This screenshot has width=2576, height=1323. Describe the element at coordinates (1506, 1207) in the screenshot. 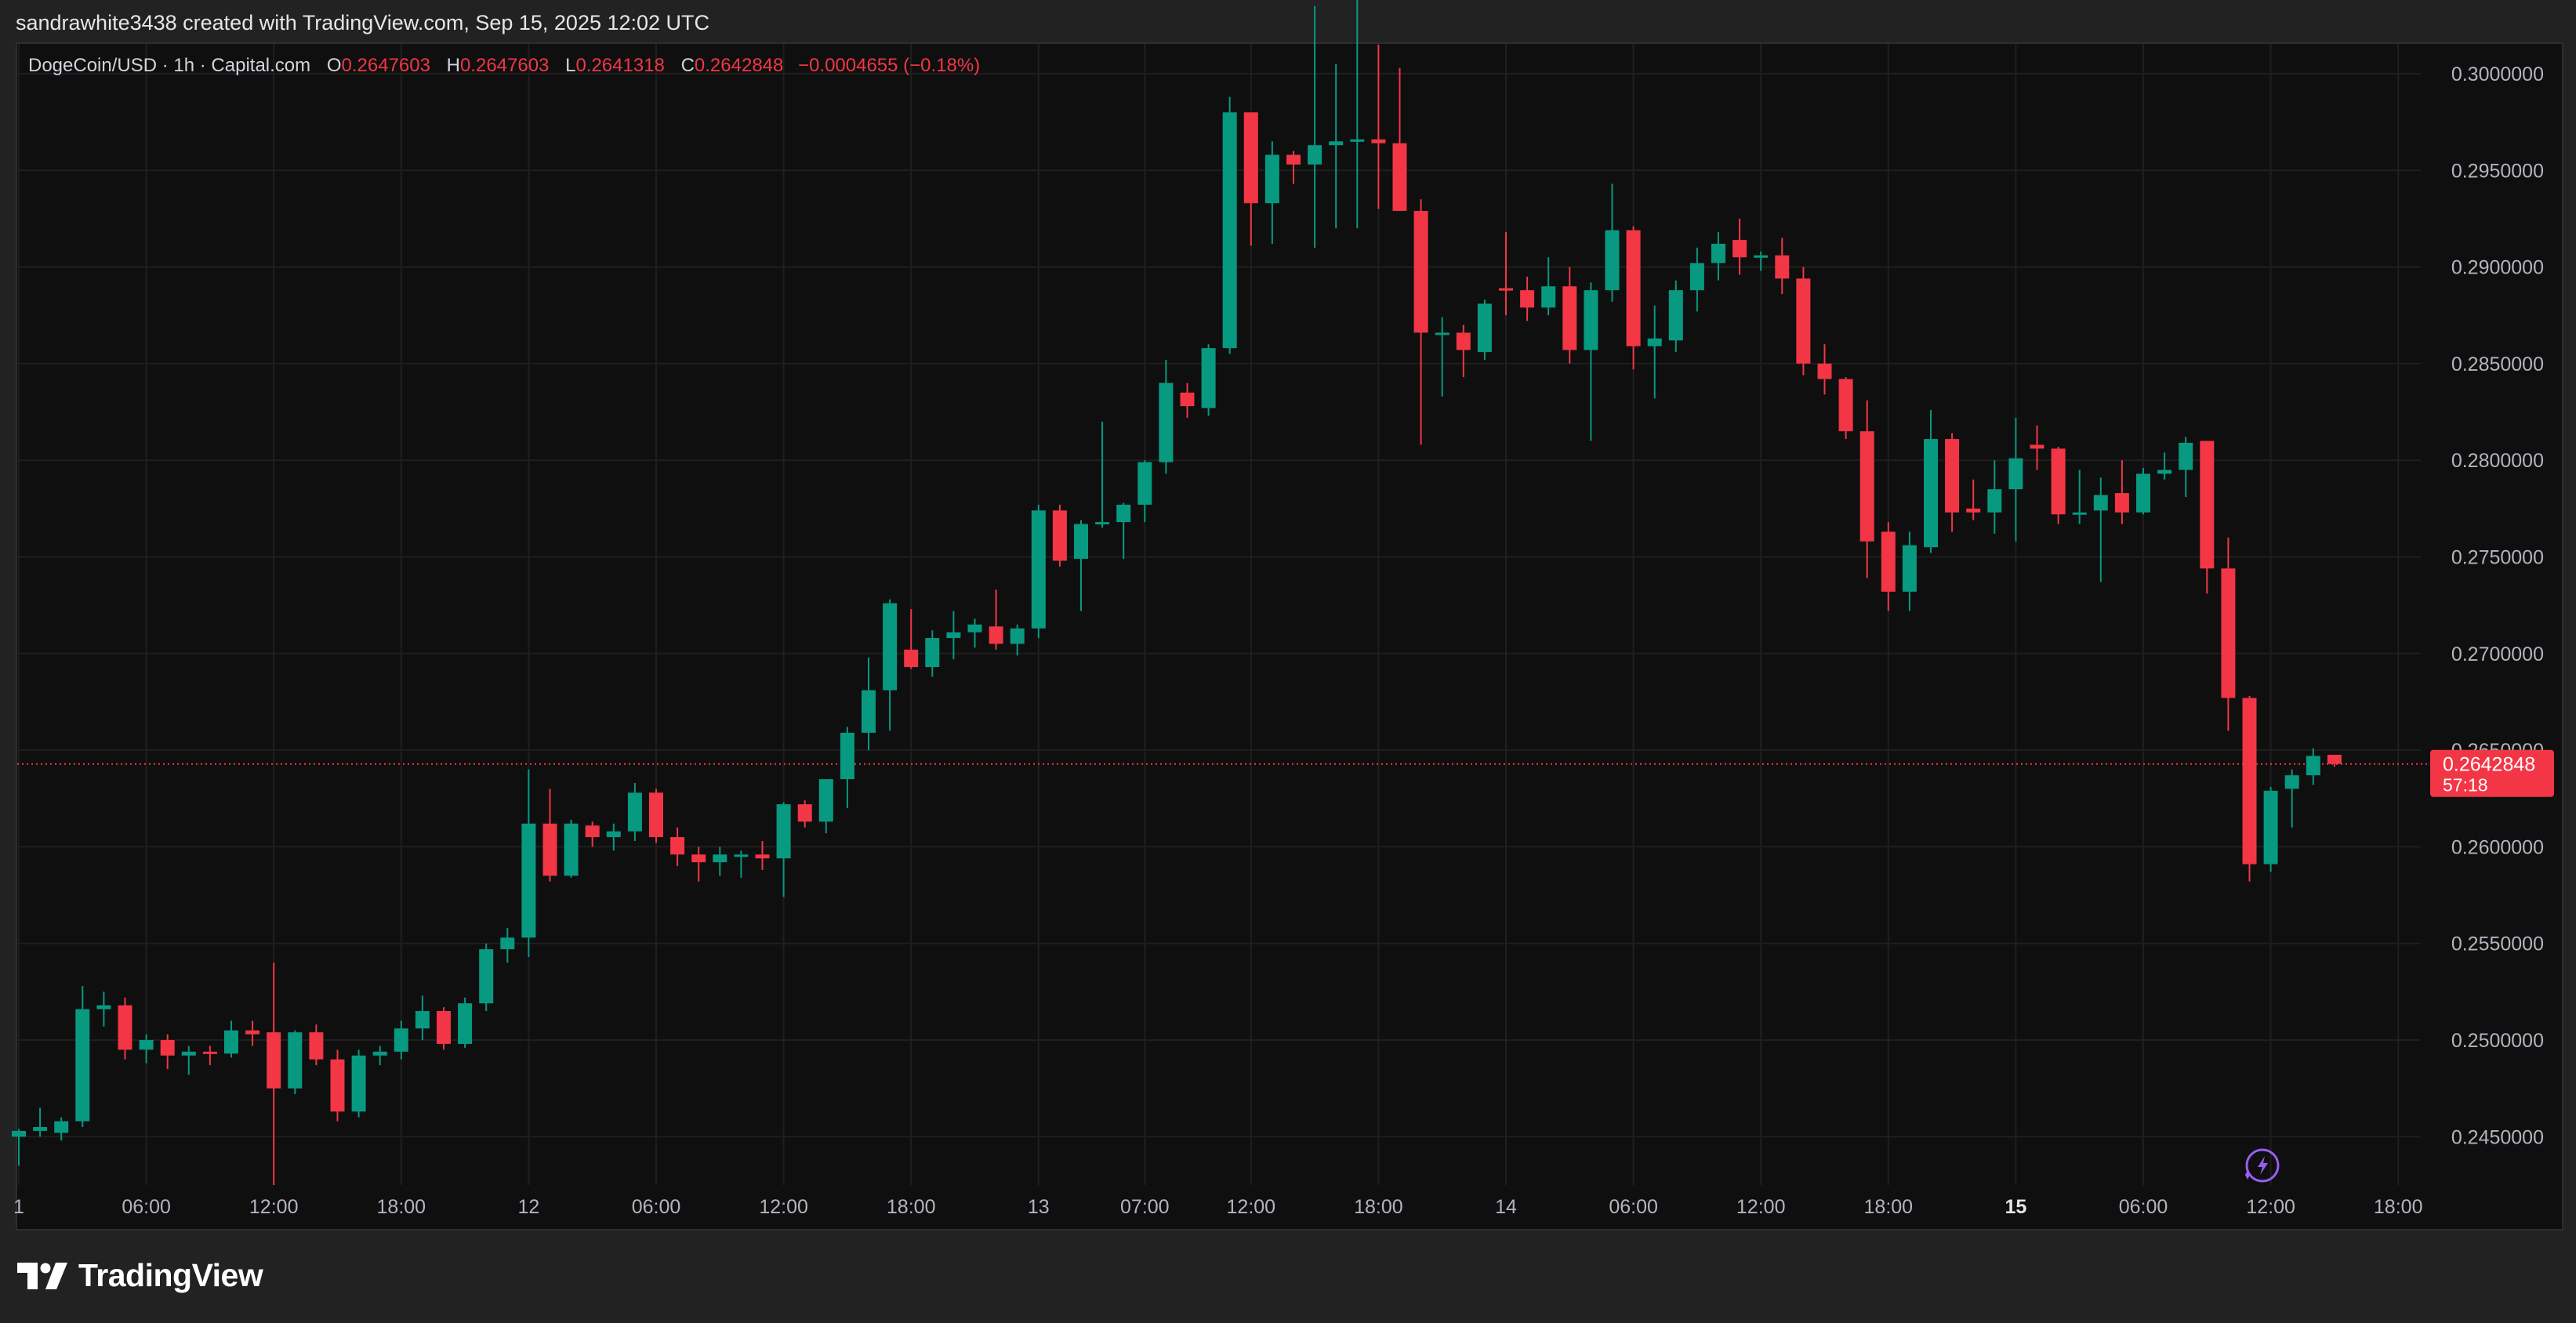

I see `time-tick-label: 14` at that location.